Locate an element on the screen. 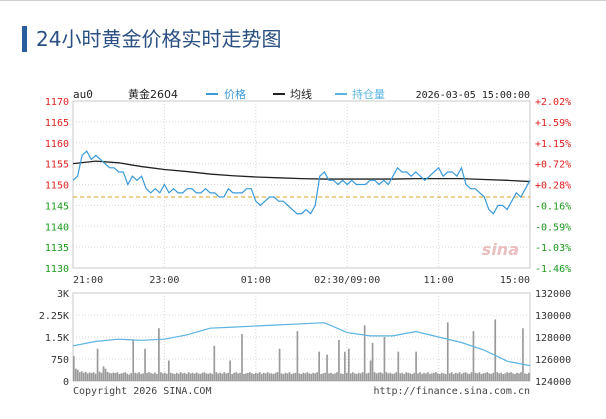  percent-tick-label: -1.46% is located at coordinates (553, 269).